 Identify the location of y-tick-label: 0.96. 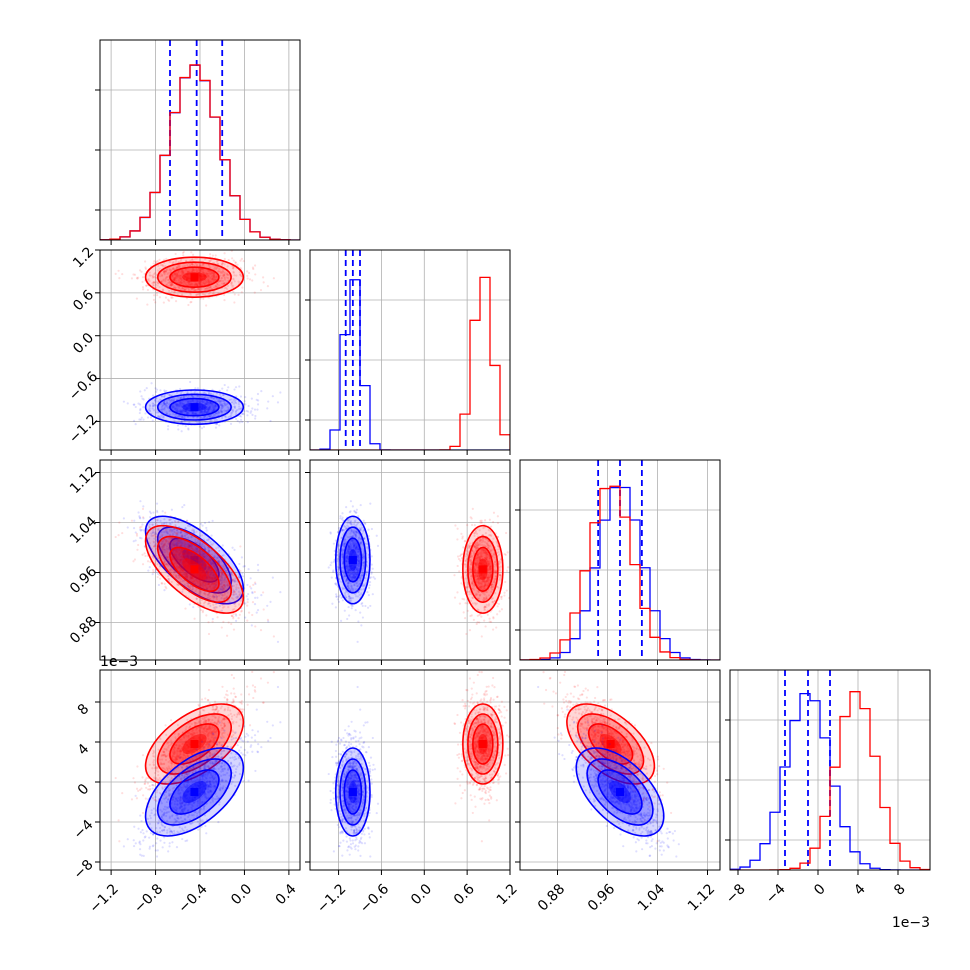
(83, 580).